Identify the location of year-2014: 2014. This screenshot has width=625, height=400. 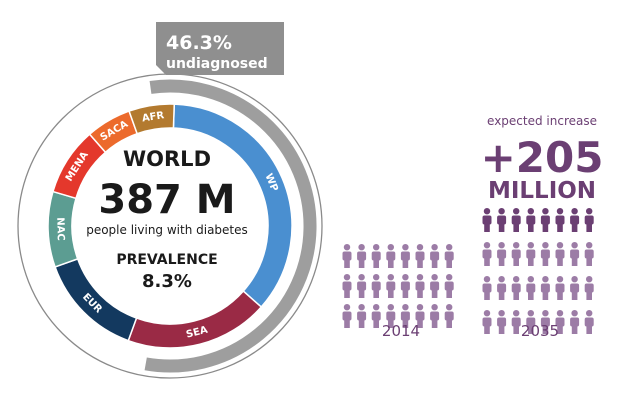
(401, 331).